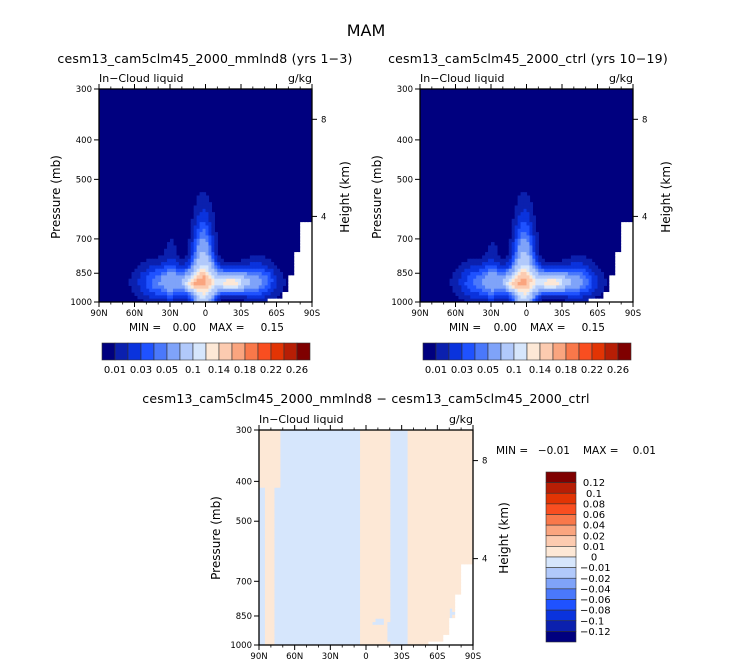  What do you see at coordinates (527, 359) in the screenshot?
I see `colorbar: 0.01 0.03 0.05 0.1 0.14 0.18 0.22 0.26` at bounding box center [527, 359].